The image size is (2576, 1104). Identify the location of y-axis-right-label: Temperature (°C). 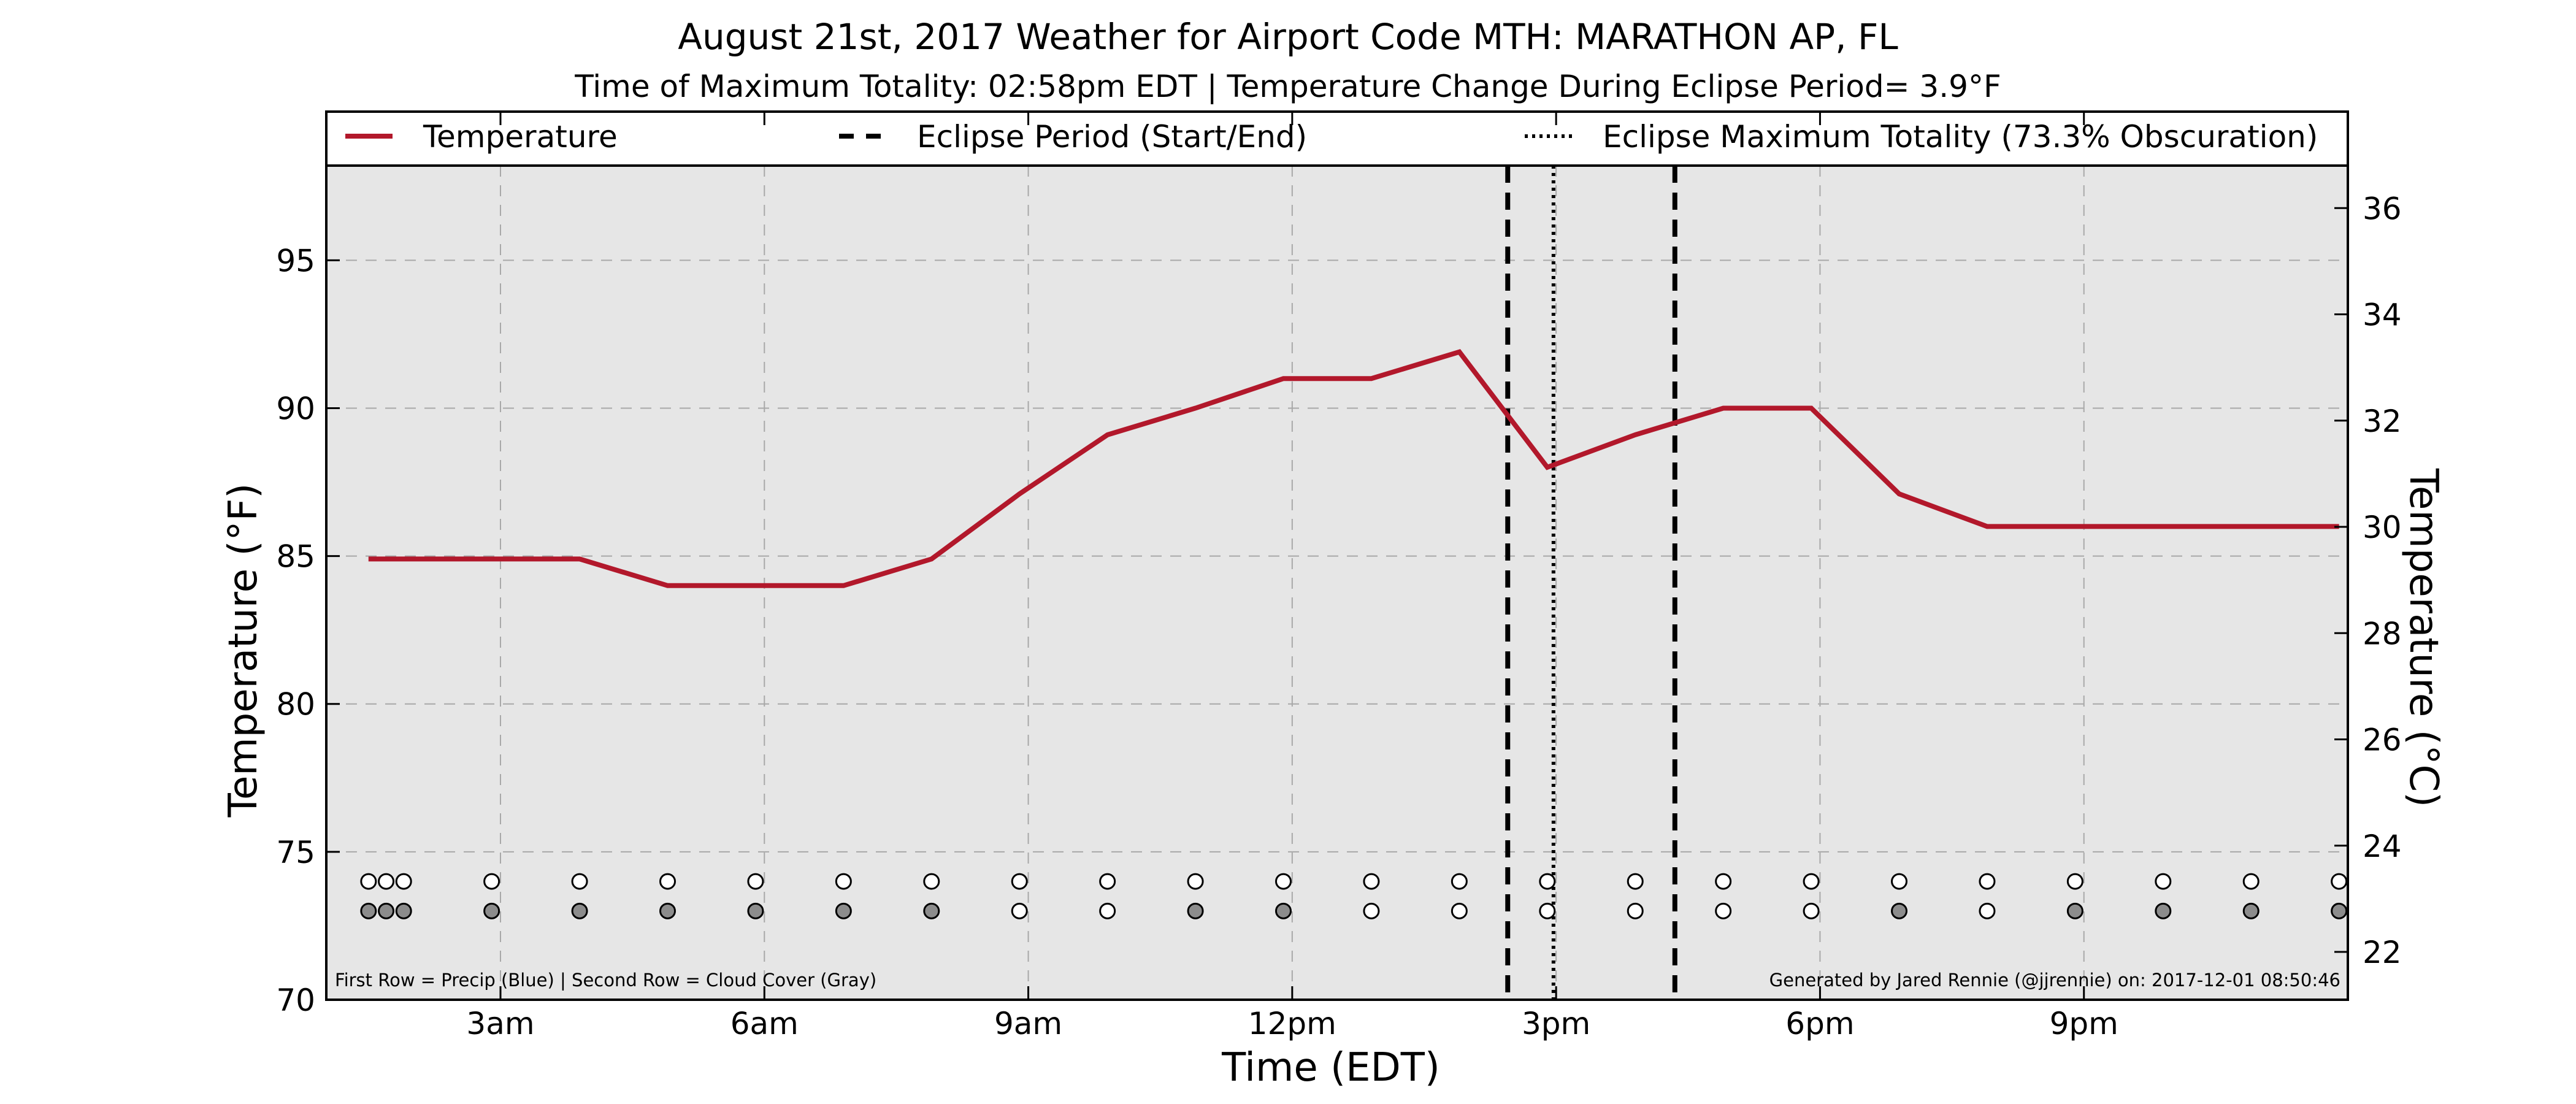
(2423, 637).